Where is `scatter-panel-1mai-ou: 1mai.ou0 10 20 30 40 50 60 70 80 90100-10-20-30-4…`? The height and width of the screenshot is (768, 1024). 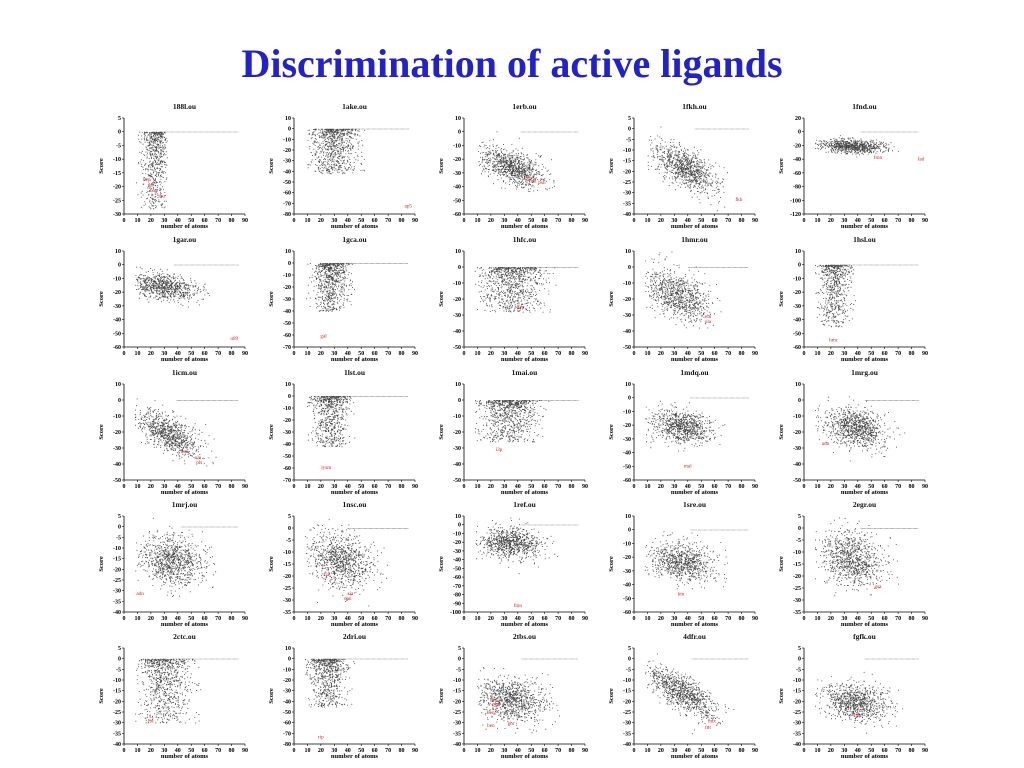
scatter-panel-1mai-ou: 1mai.ou0 10 20 30 40 50 60 70 80 90100-10-20-30-4… is located at coordinates (513, 432).